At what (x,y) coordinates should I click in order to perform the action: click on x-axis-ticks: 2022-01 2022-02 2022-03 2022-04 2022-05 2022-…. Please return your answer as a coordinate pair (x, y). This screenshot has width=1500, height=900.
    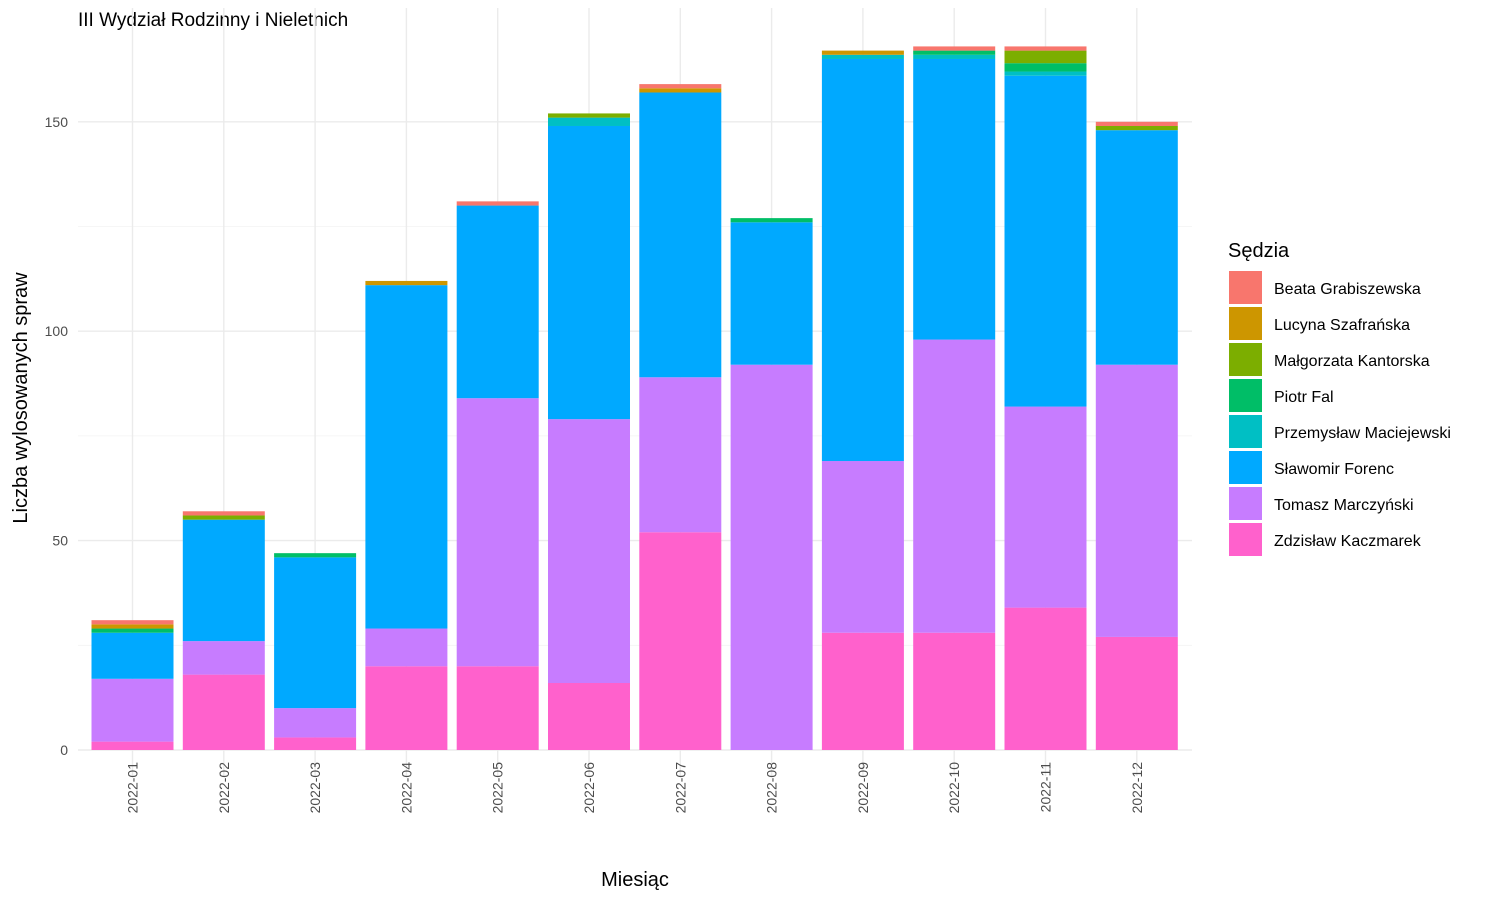
    Looking at the image, I should click on (635, 788).